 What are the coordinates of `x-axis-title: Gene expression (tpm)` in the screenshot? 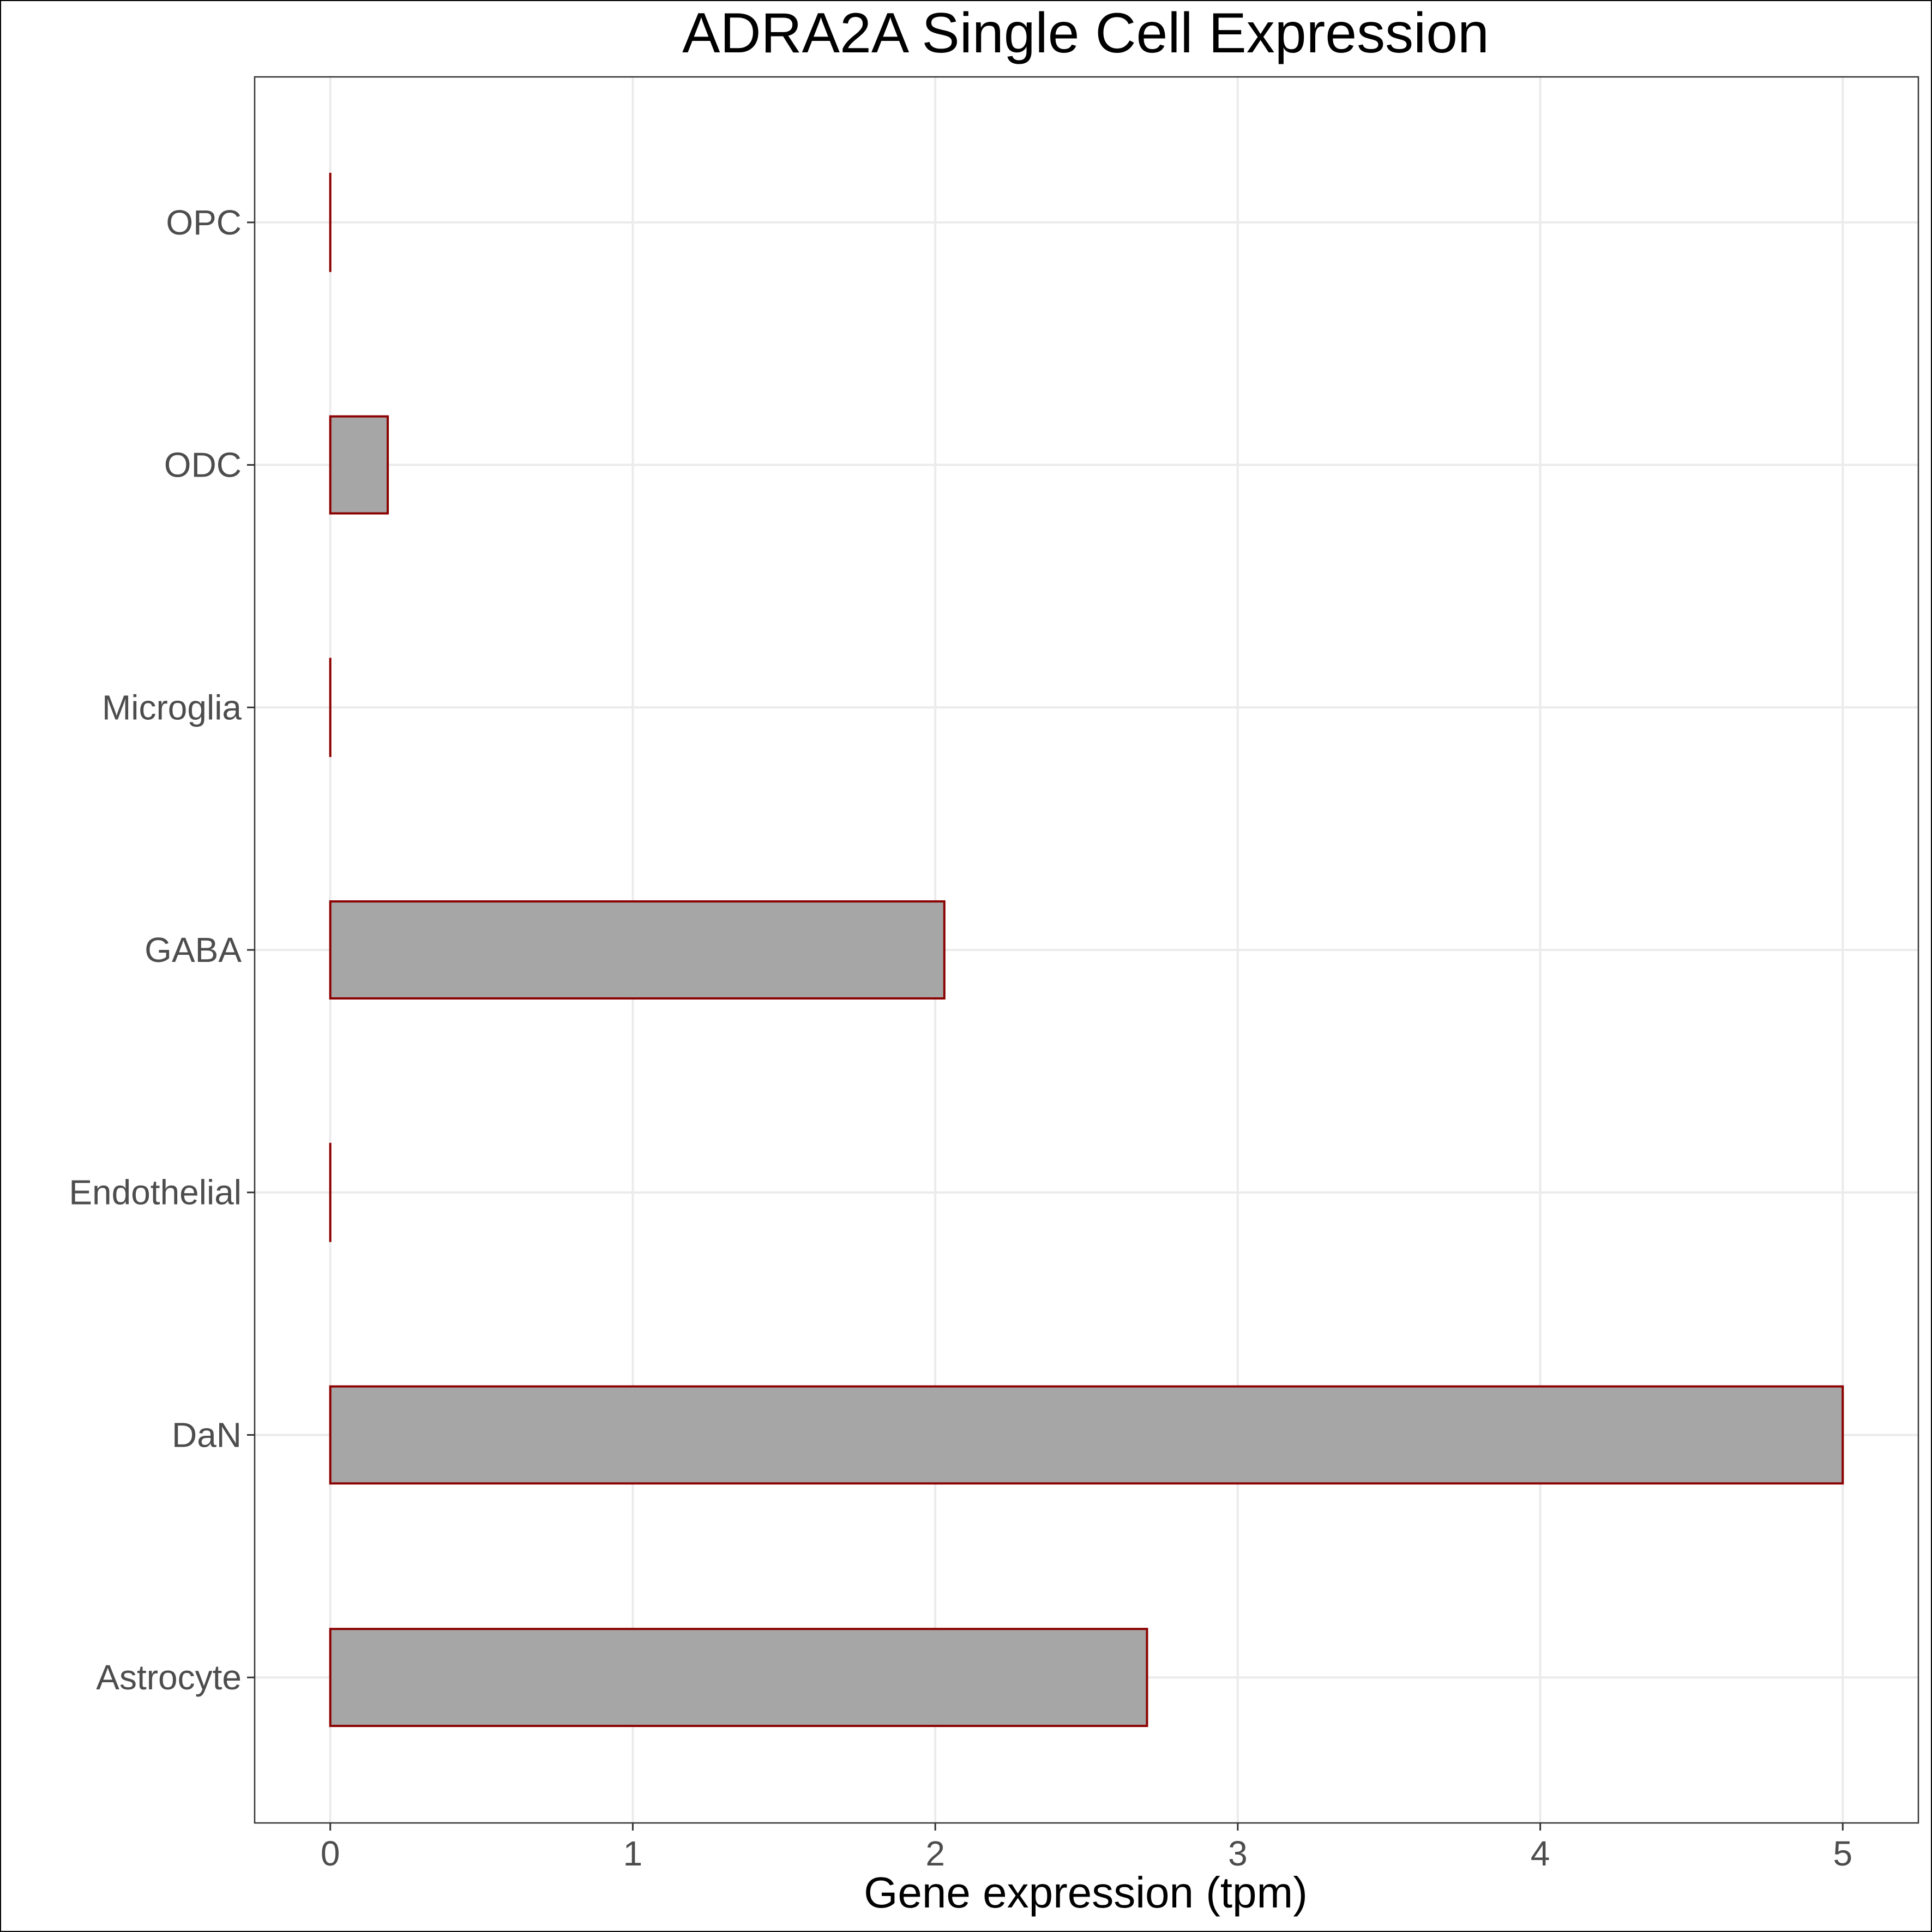 It's located at (1086, 1892).